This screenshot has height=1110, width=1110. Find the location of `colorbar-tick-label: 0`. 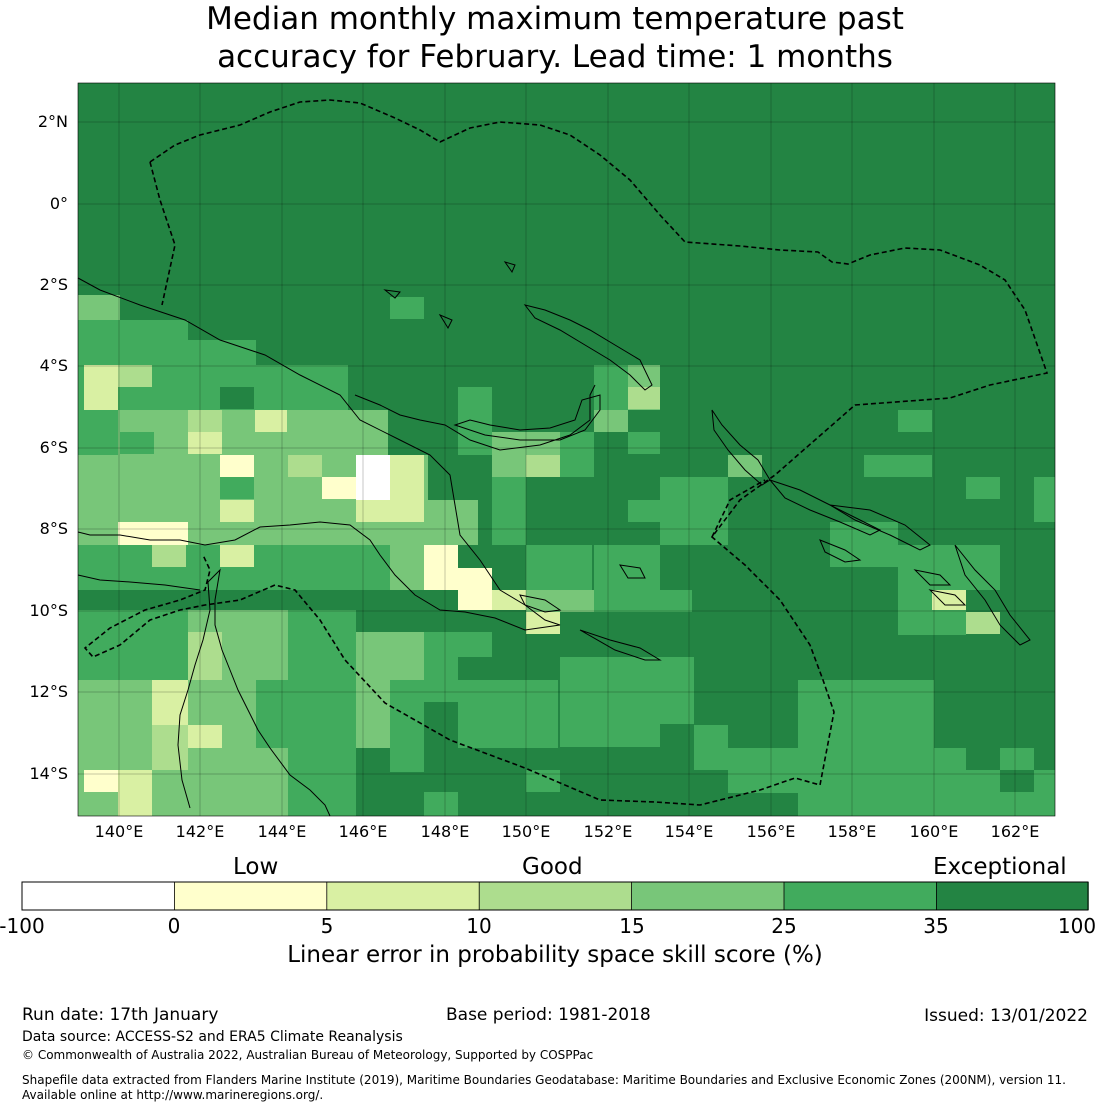

colorbar-tick-label: 0 is located at coordinates (174, 926).